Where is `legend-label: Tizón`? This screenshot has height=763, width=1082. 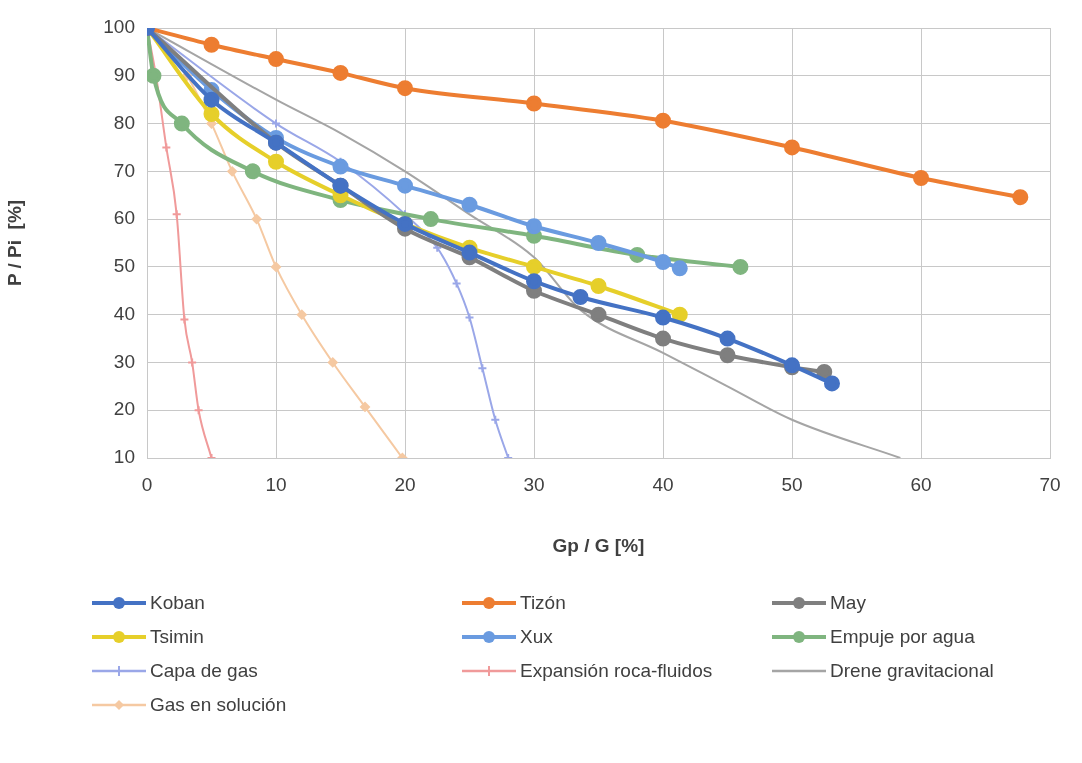 legend-label: Tizón is located at coordinates (543, 603).